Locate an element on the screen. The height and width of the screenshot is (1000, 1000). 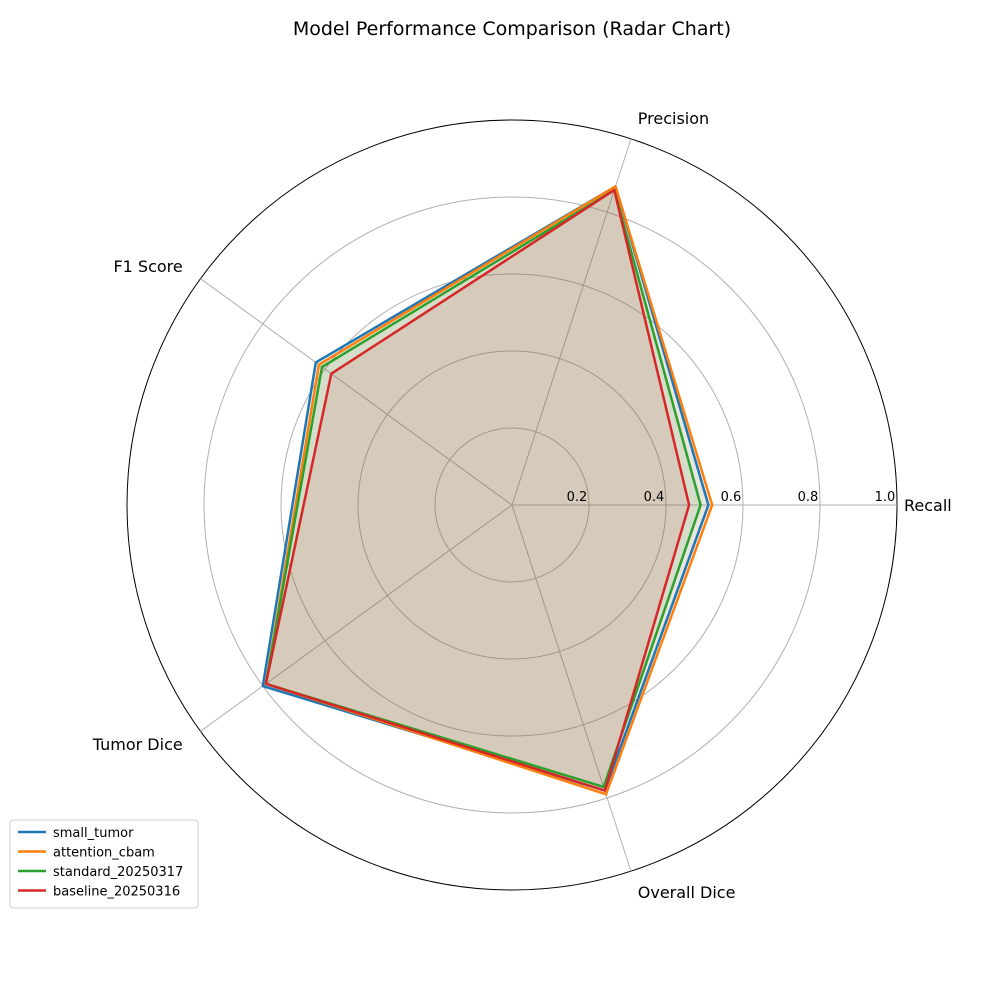
r-tick-label-2: 0.6 is located at coordinates (731, 497).